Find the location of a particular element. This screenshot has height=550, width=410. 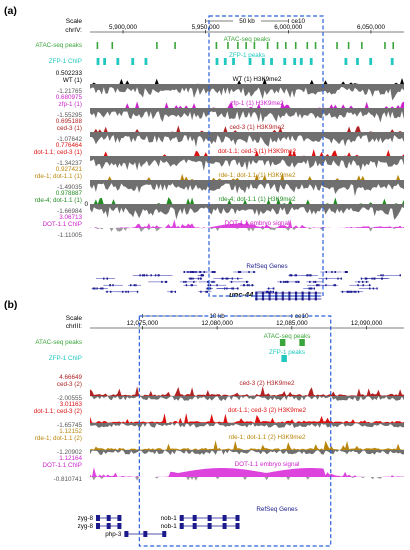

panelA-scalebar-bg is located at coordinates (247, 20).